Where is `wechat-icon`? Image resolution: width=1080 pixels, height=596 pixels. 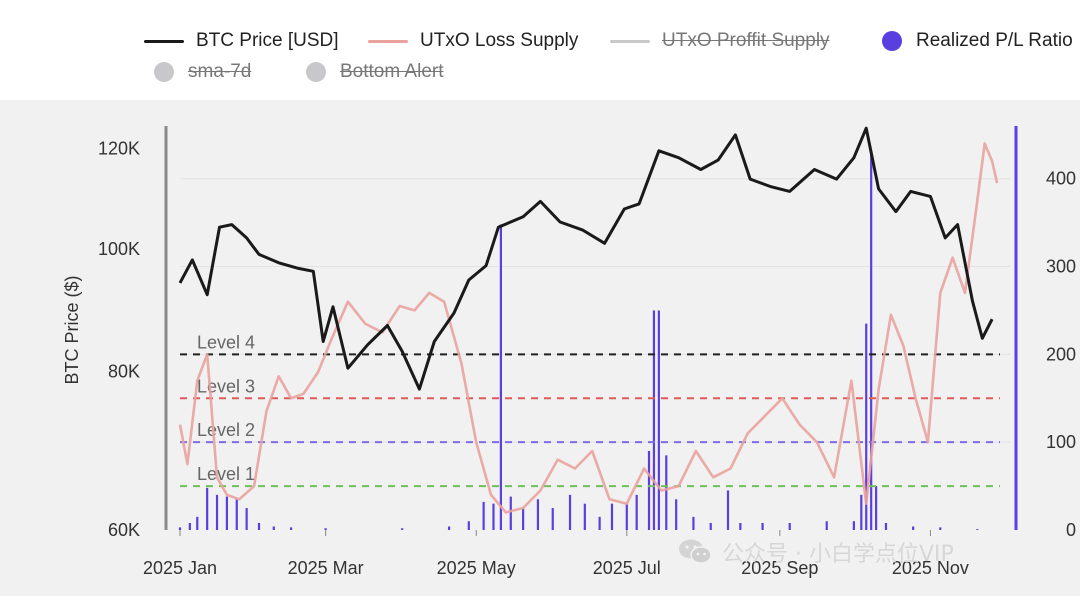 wechat-icon is located at coordinates (695, 551).